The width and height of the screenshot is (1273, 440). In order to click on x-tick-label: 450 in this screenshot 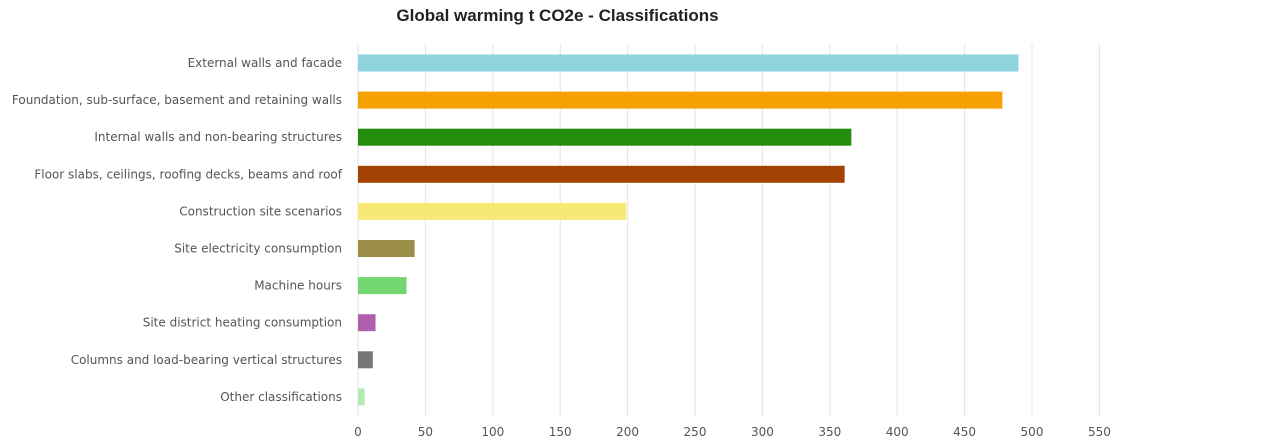, I will do `click(964, 432)`.